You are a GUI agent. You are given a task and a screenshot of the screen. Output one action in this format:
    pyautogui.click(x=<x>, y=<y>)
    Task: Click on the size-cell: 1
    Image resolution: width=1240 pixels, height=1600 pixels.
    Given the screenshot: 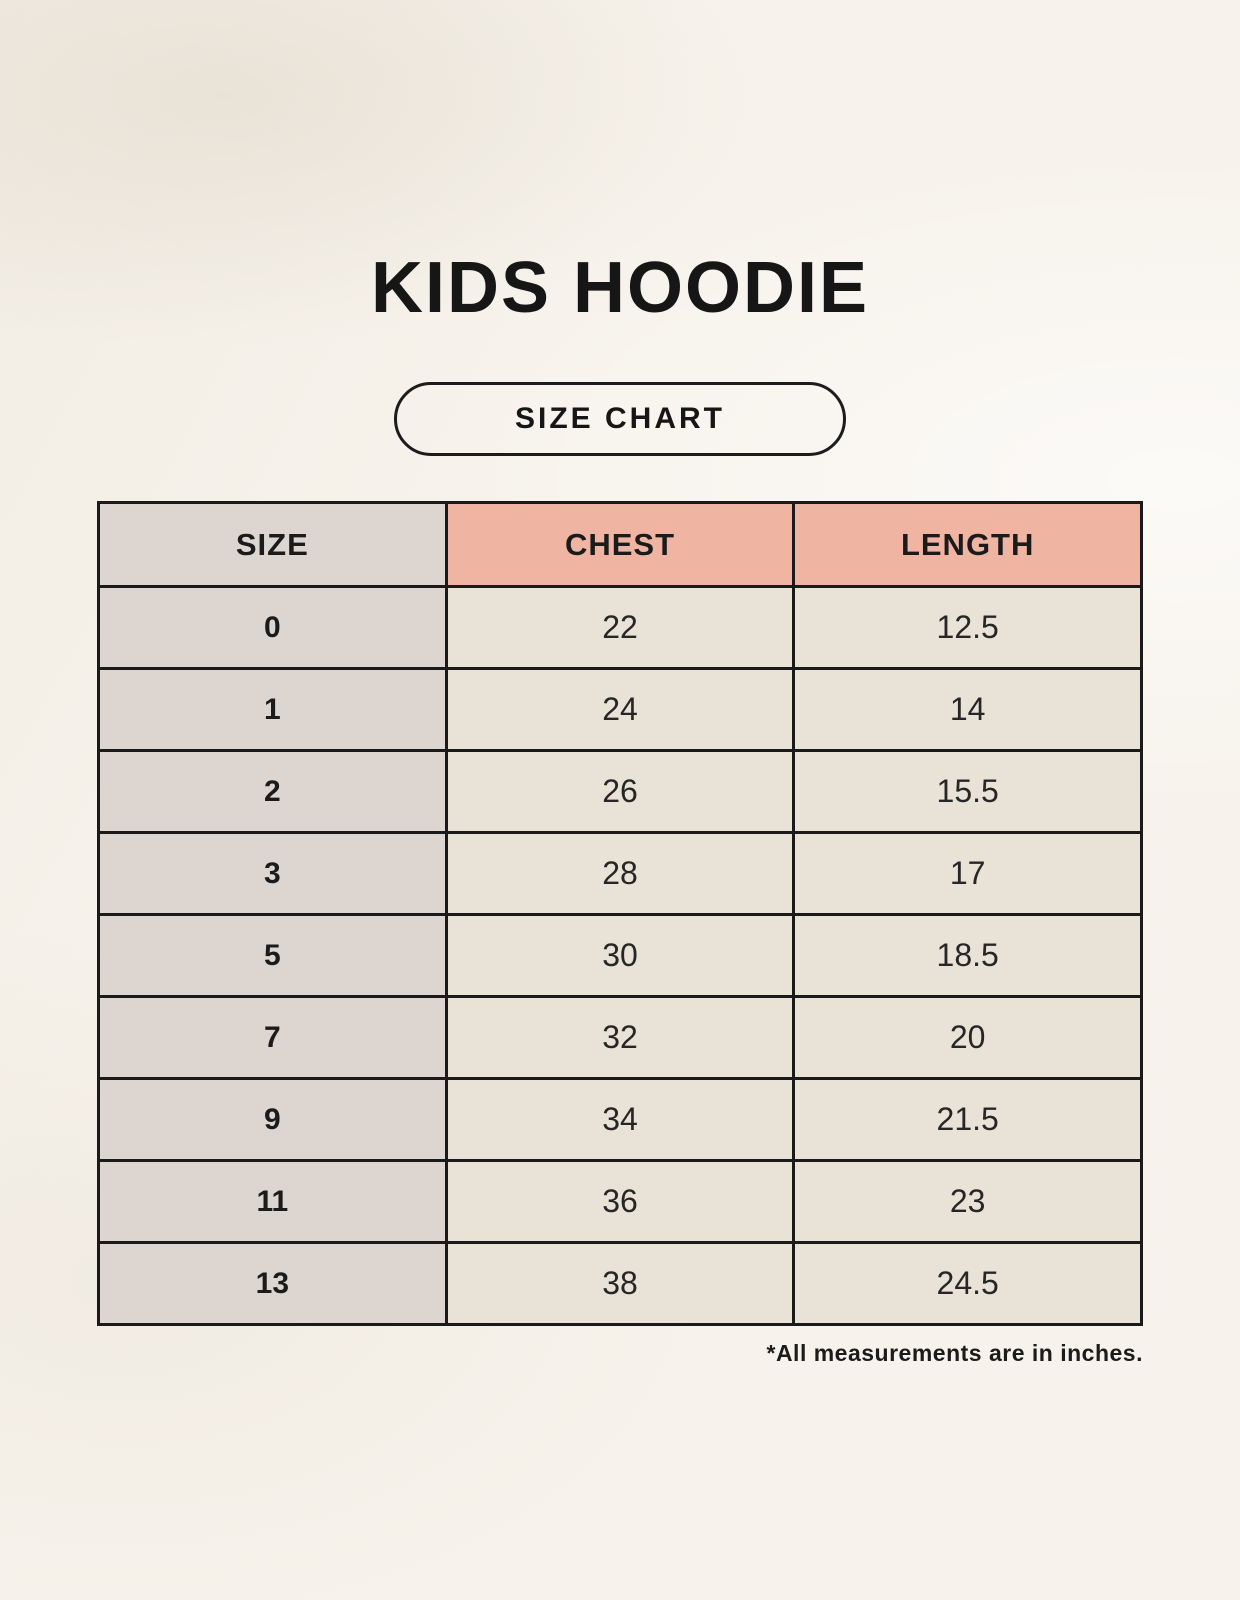 What is the action you would take?
    pyautogui.click(x=272, y=709)
    